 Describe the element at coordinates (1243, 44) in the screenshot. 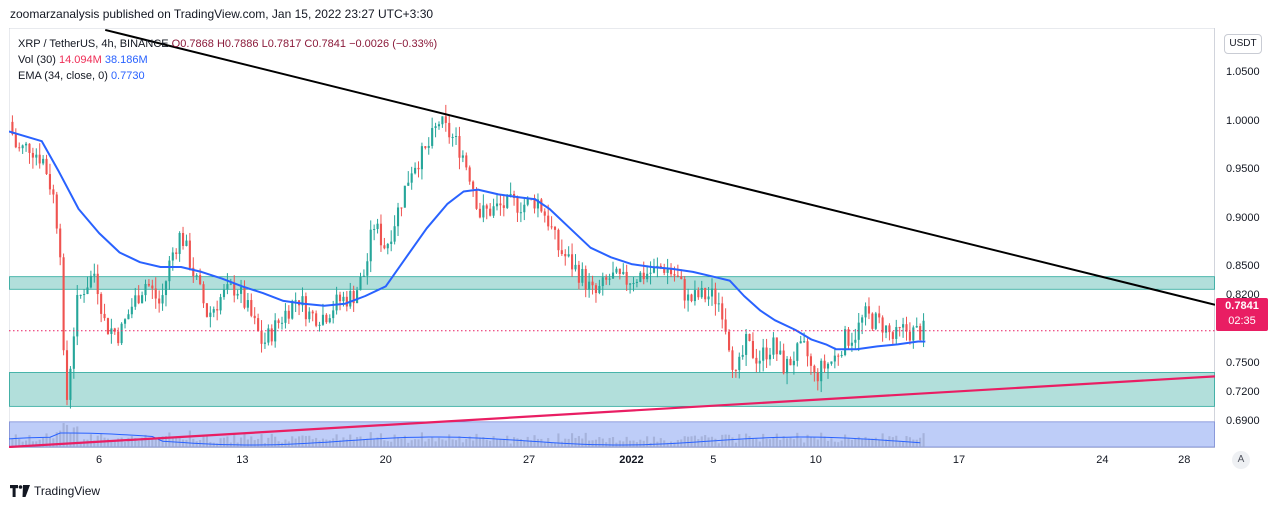

I see `currency-button: USDT` at that location.